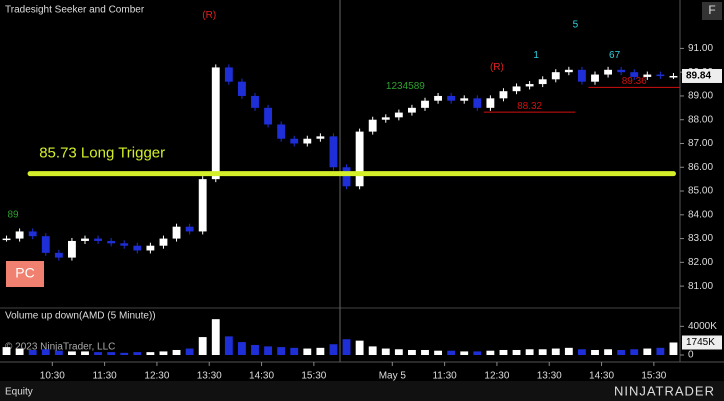 This screenshot has width=724, height=401. I want to click on level-label: 89.36, so click(634, 81).